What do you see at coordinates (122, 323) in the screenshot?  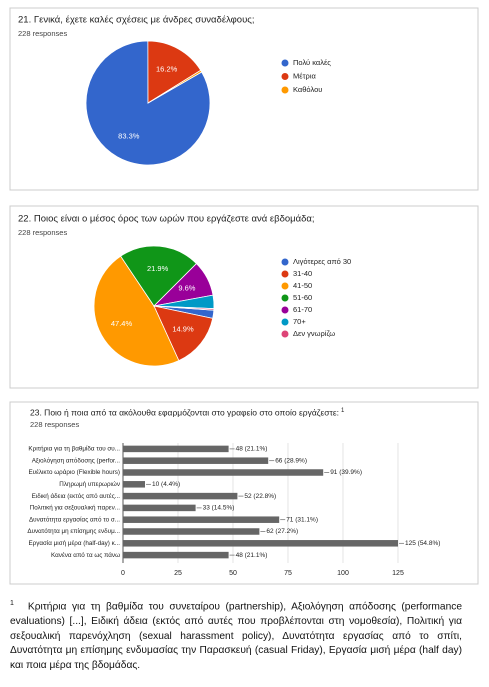 I see `slice-label: 47.4%` at bounding box center [122, 323].